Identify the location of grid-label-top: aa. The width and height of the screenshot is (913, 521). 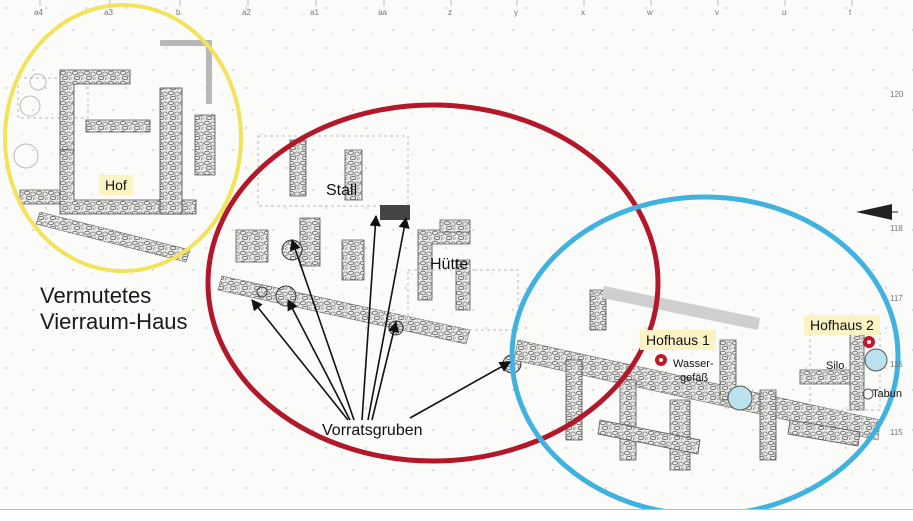
(382, 12).